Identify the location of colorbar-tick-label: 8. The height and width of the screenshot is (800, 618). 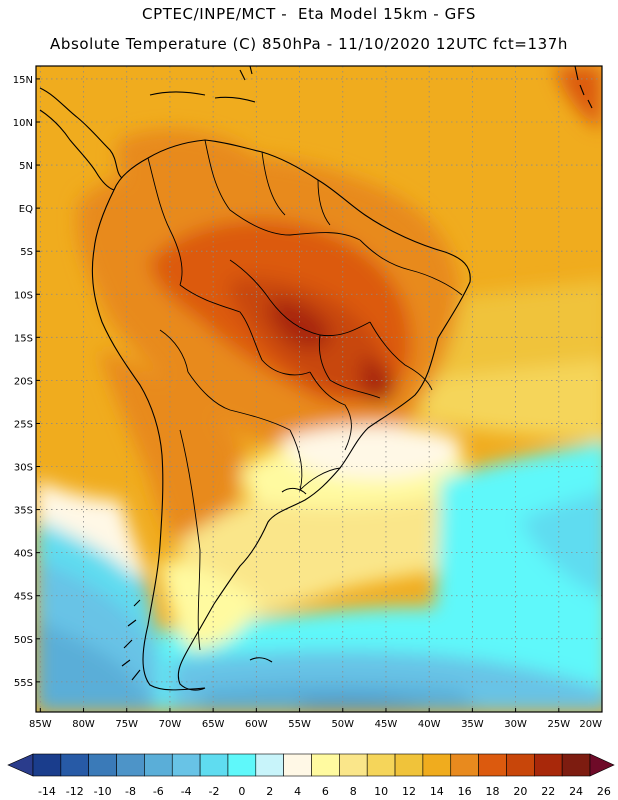
(353, 791).